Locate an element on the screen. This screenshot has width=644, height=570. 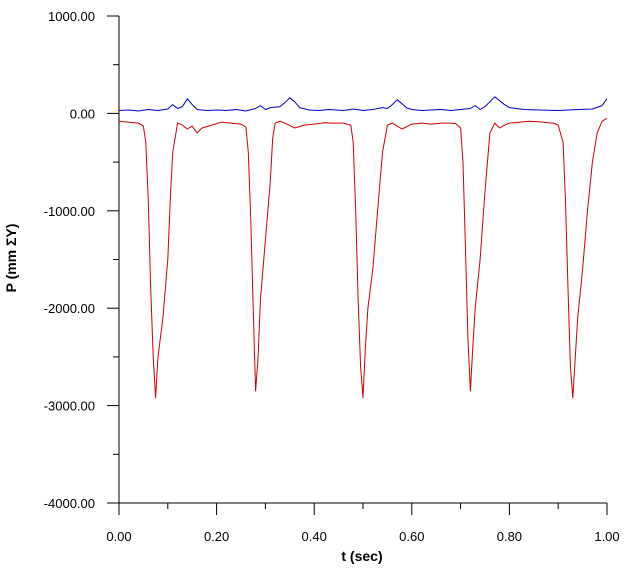
x-tick-label: 0.00 is located at coordinates (118, 536).